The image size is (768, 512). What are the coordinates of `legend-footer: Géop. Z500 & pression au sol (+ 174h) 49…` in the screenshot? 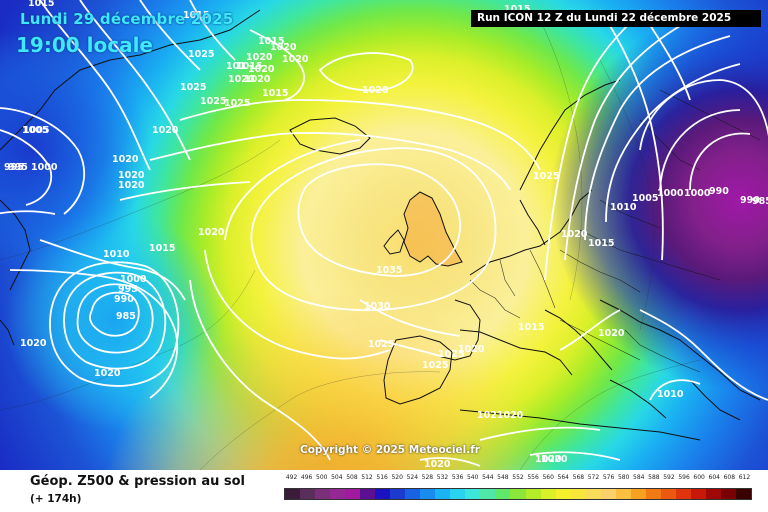 It's located at (384, 491).